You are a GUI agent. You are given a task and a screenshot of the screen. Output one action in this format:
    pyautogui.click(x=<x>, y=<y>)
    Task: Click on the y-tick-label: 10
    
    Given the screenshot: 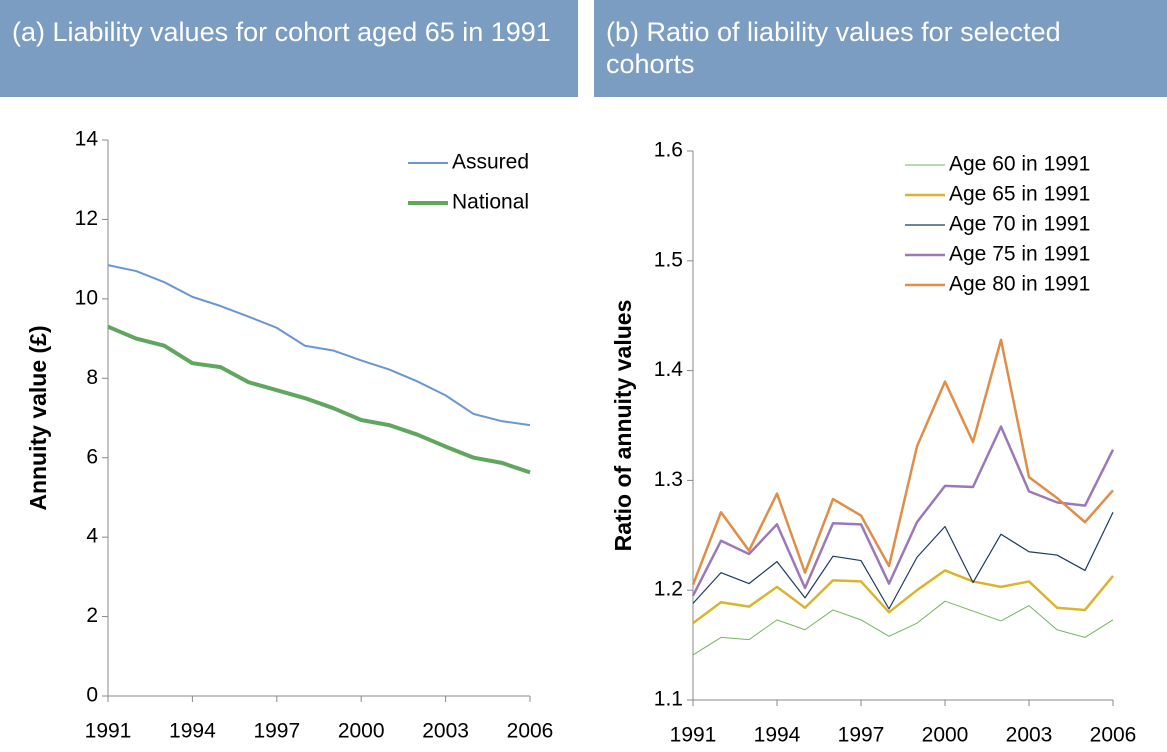 What is the action you would take?
    pyautogui.click(x=86, y=297)
    